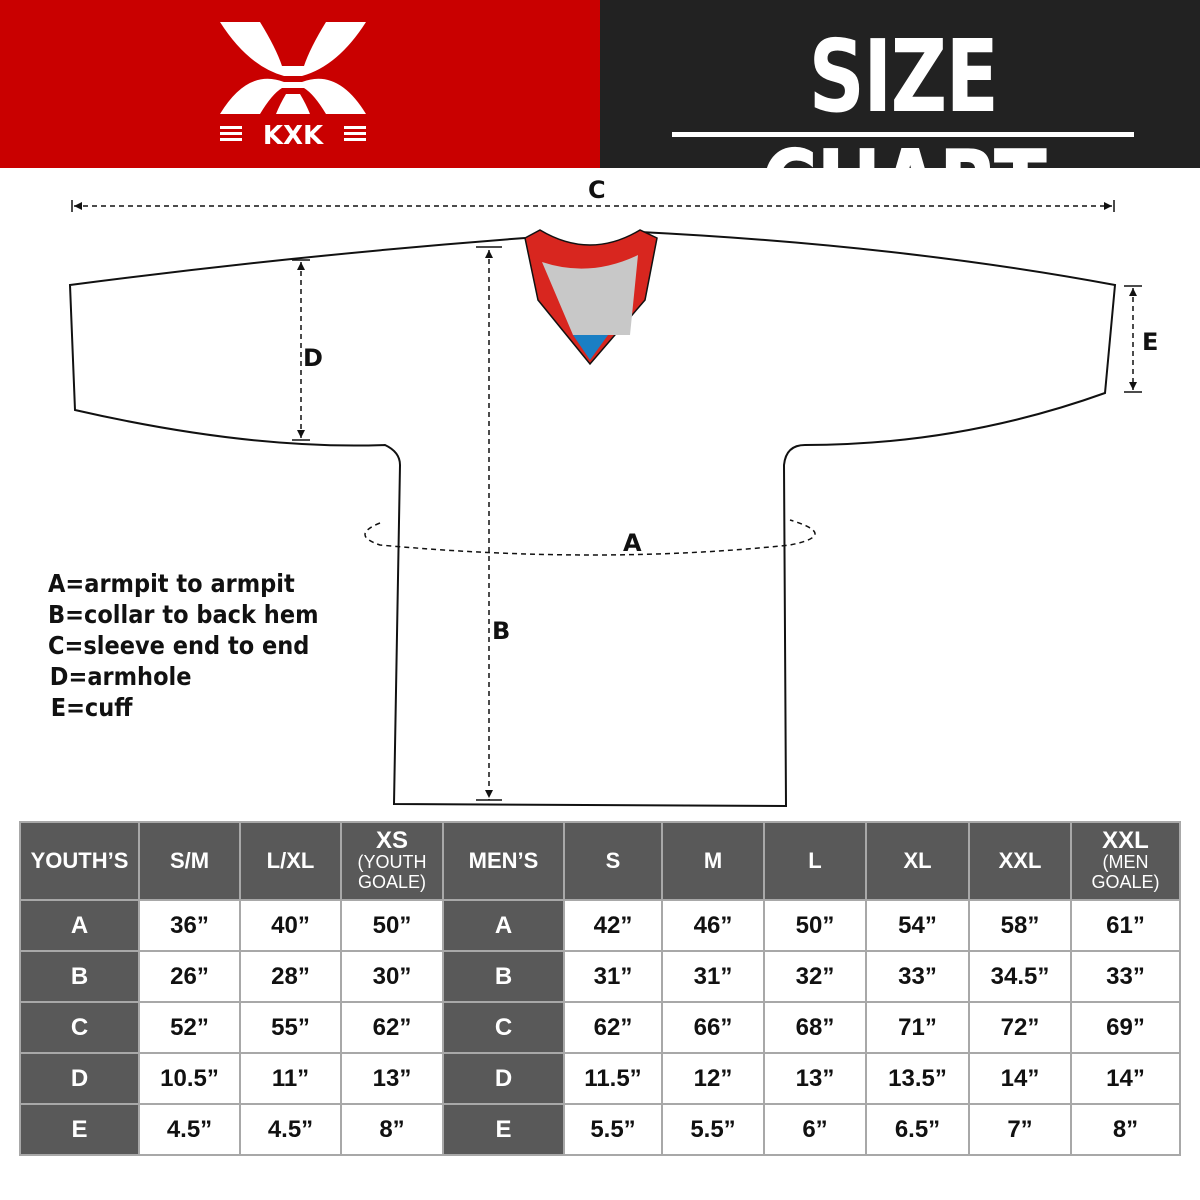 The height and width of the screenshot is (1200, 1200). What do you see at coordinates (632, 543) in the screenshot?
I see `label-a: A` at bounding box center [632, 543].